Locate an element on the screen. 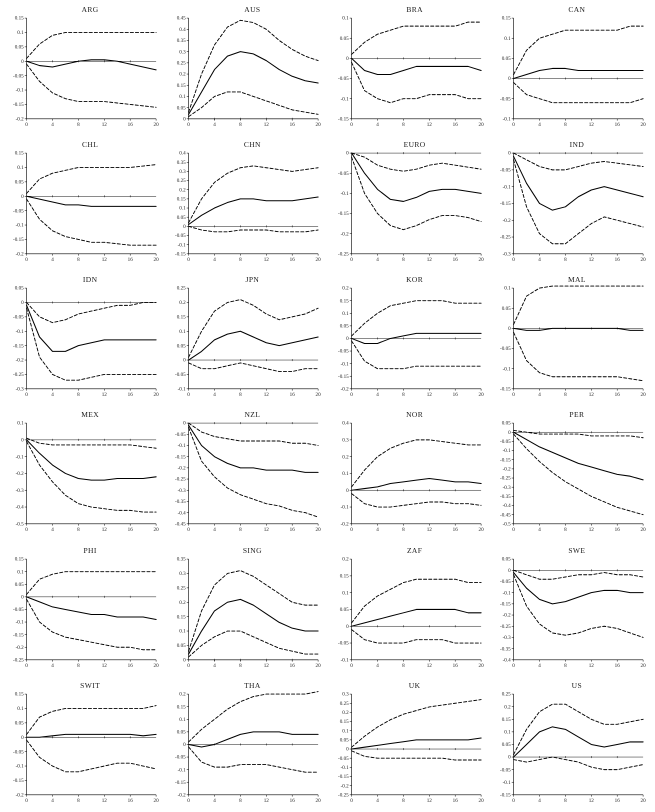  chart-title: IDN is located at coordinates (90, 280).